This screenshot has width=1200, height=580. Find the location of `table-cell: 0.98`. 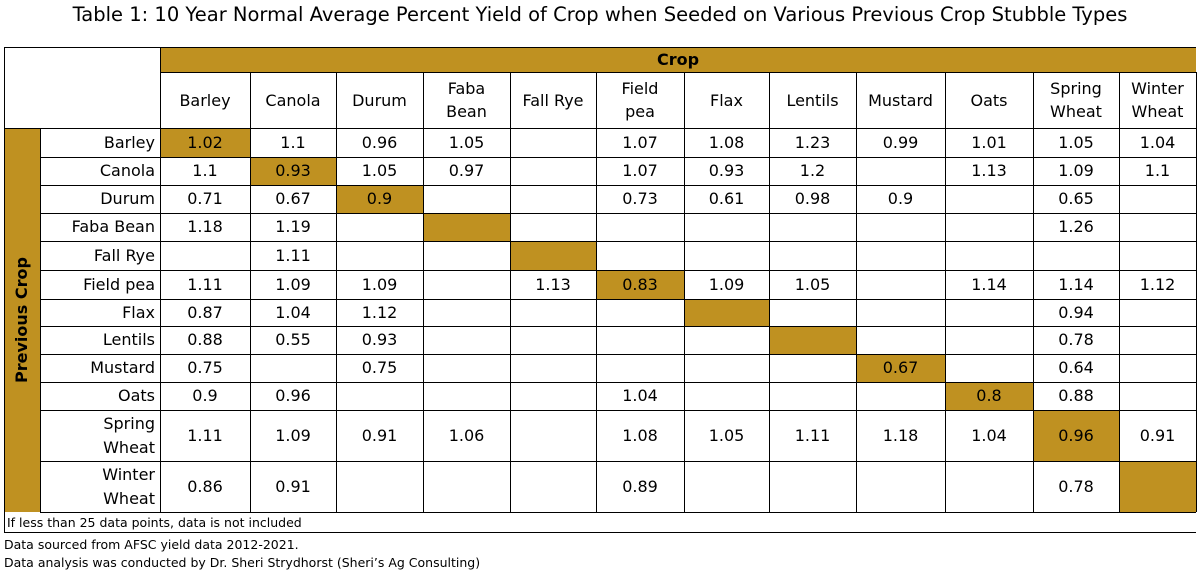

table-cell: 0.98 is located at coordinates (812, 198).